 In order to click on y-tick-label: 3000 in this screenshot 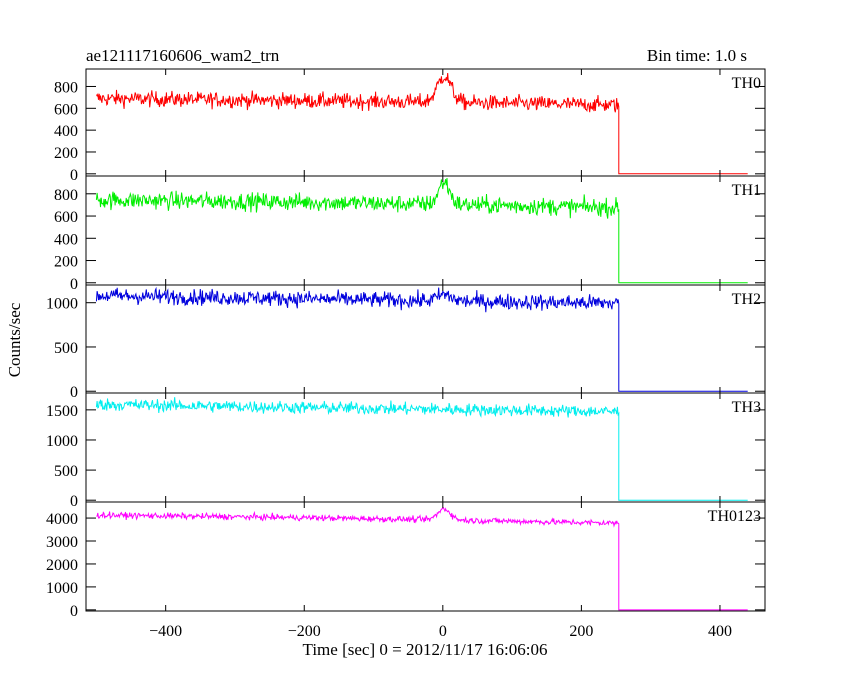, I will do `click(62, 542)`.